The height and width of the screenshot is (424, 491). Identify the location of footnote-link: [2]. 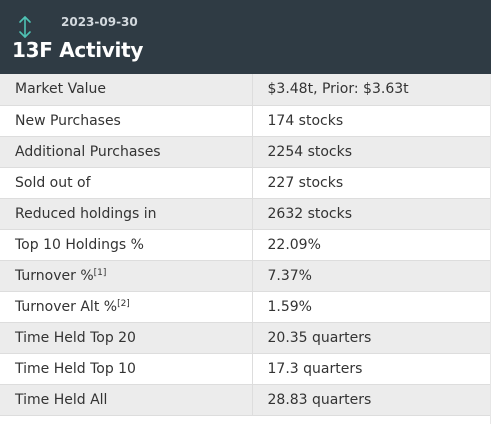
(123, 303).